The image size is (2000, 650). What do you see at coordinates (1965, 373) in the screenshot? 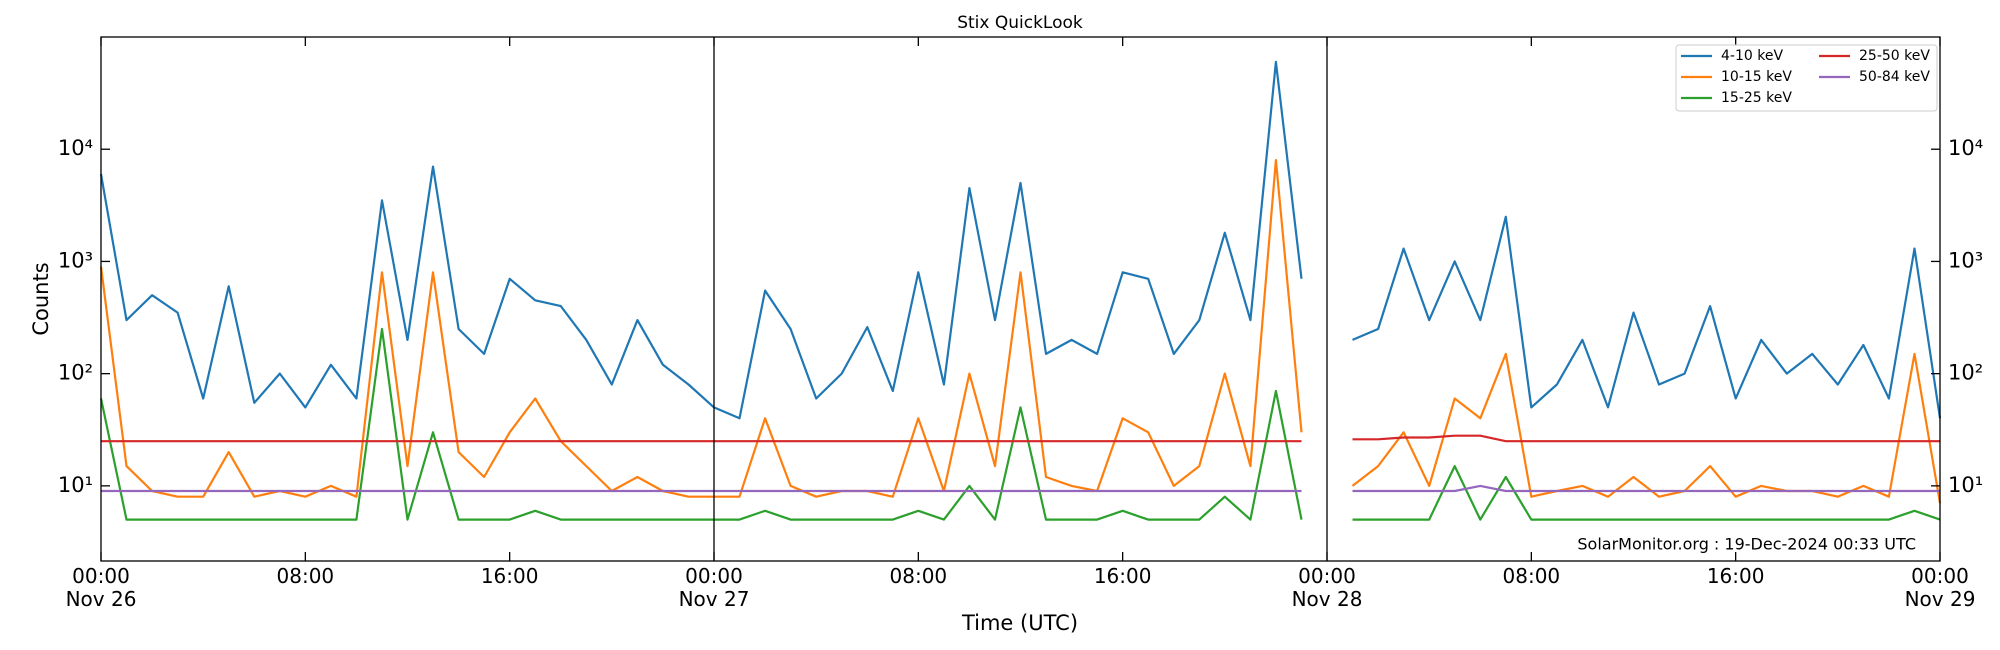
I see `y-tick-label-right: 10²` at bounding box center [1965, 373].